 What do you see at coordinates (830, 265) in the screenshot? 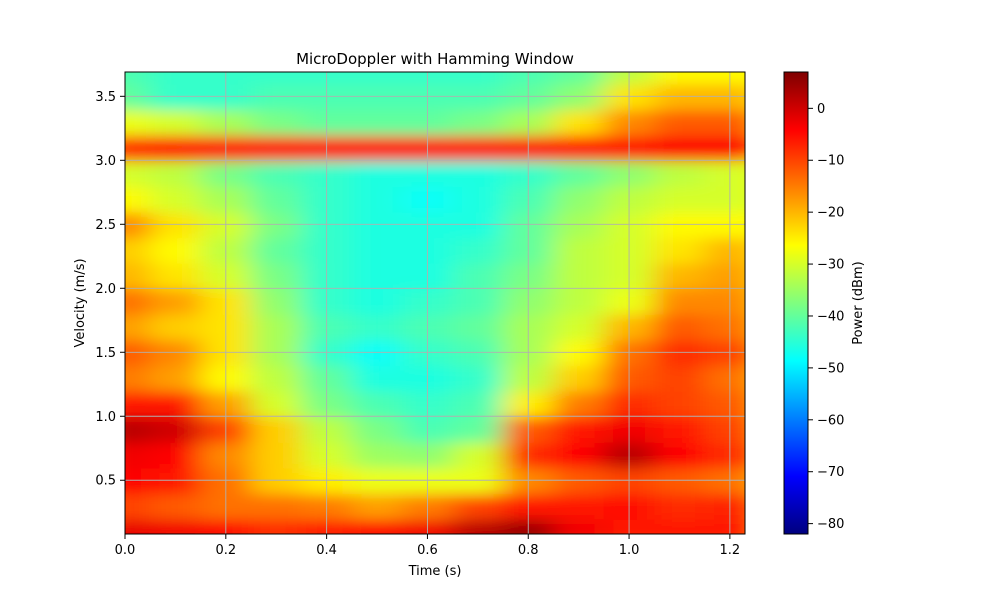
I see `colorbar-tick-label: −30` at bounding box center [830, 265].